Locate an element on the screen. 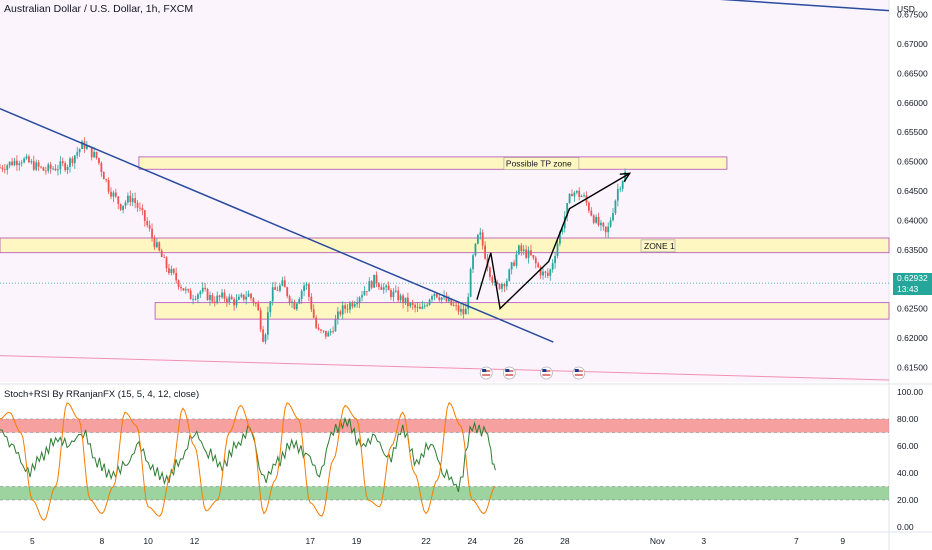  projection-path is located at coordinates (553, 241).